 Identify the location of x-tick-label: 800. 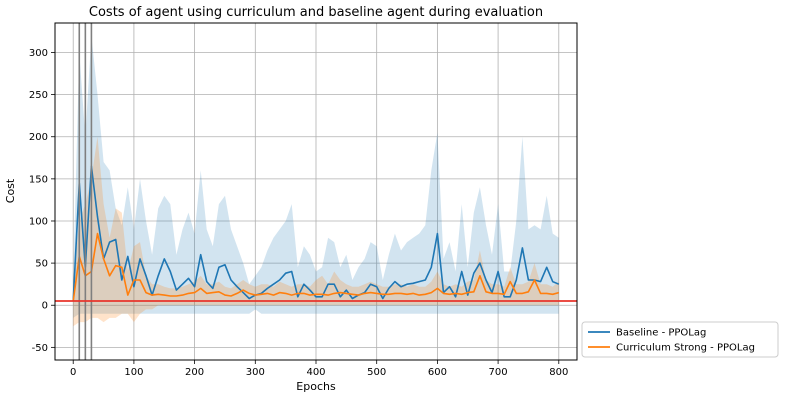
(558, 372).